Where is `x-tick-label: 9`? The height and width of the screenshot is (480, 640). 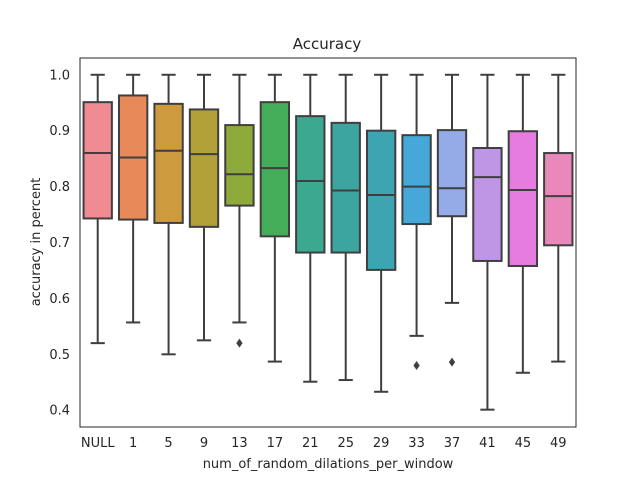 x-tick-label: 9 is located at coordinates (204, 443).